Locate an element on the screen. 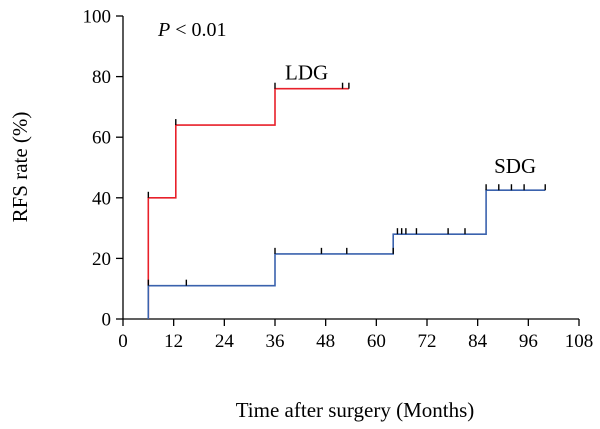 Image resolution: width=600 pixels, height=429 pixels. y-tick-label: 100 is located at coordinates (97, 17).